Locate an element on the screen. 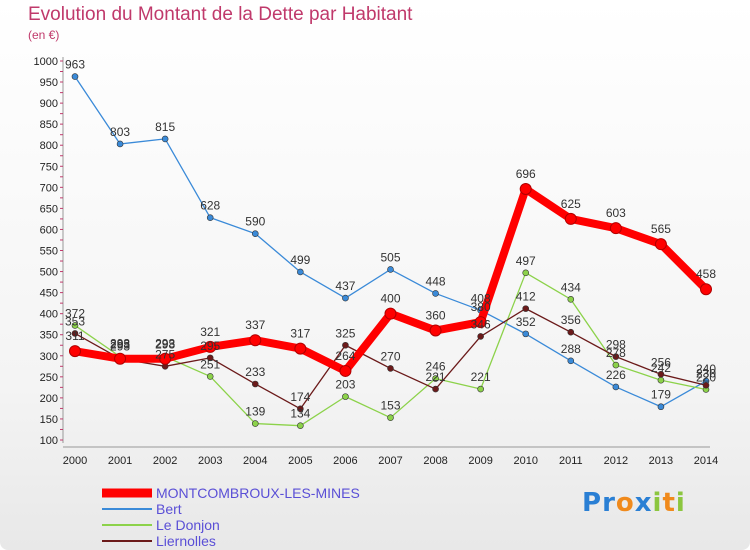 The width and height of the screenshot is (750, 550). data-label: 251 is located at coordinates (210, 364).